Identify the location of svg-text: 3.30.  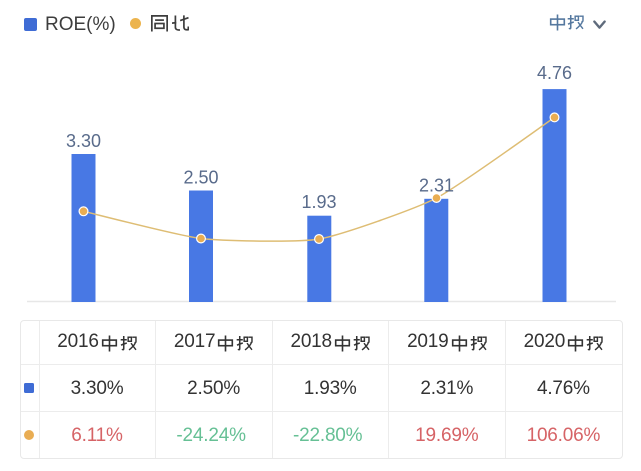
(83, 141).